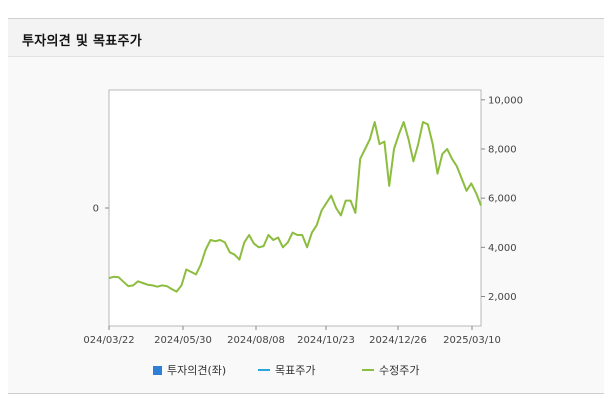 This screenshot has height=408, width=612. What do you see at coordinates (264, 370) in the screenshot?
I see `target-price-swatch-icon` at bounding box center [264, 370].